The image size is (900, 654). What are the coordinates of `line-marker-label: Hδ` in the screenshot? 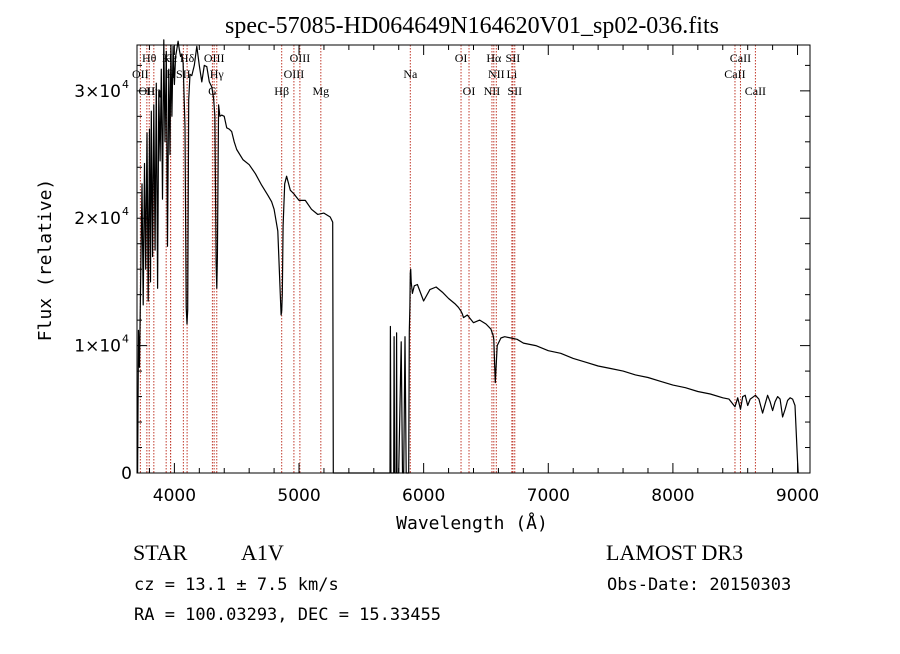 It's located at (187, 58).